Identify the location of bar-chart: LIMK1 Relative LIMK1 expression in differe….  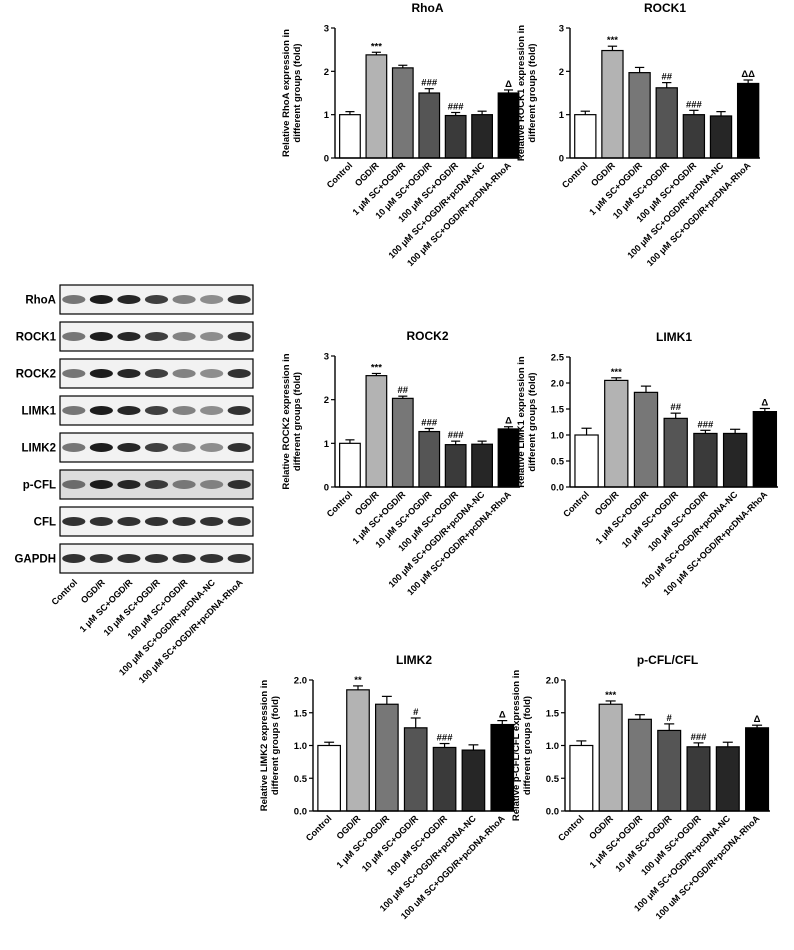
(647, 463).